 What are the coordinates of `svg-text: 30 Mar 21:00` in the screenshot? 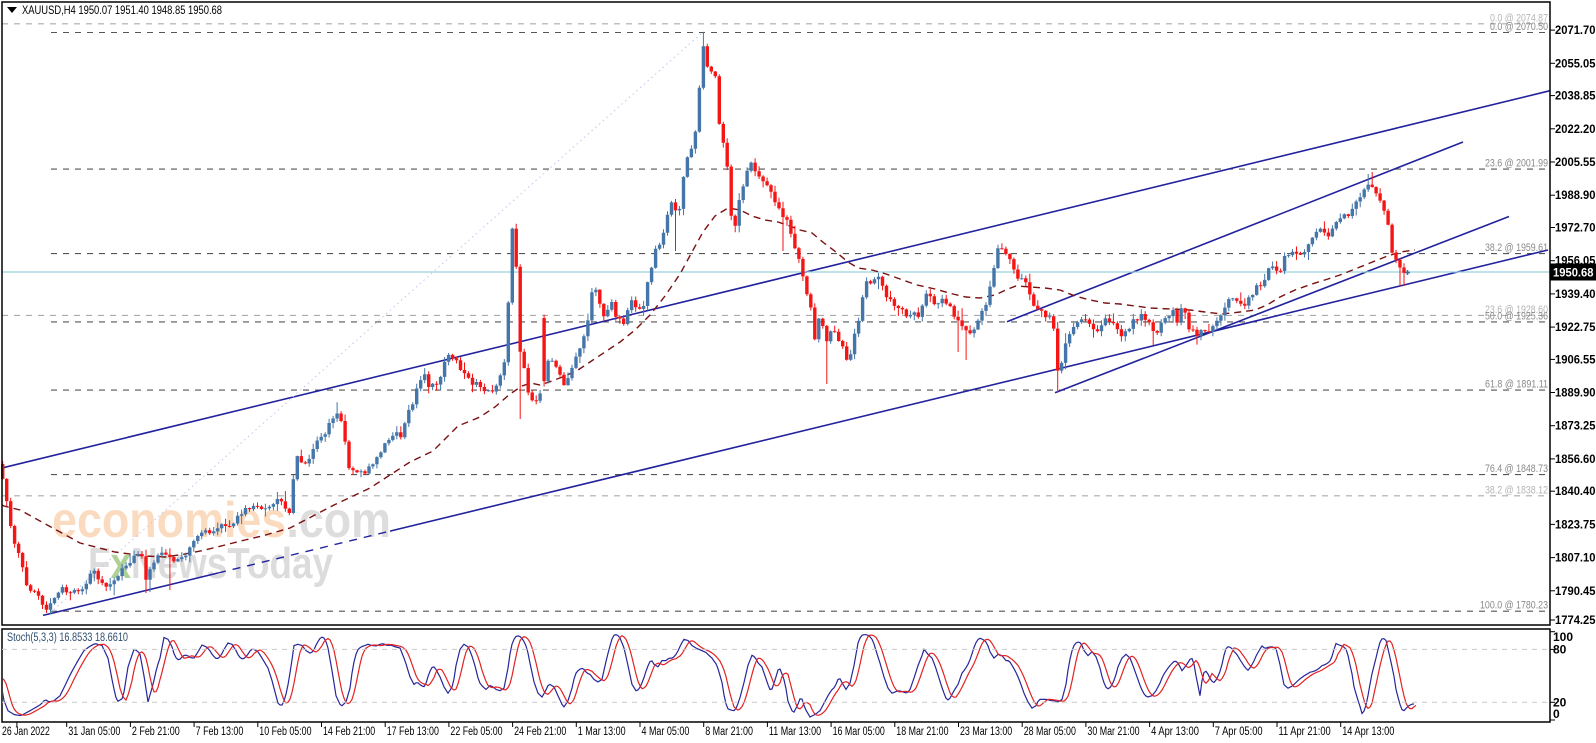 It's located at (1113, 732).